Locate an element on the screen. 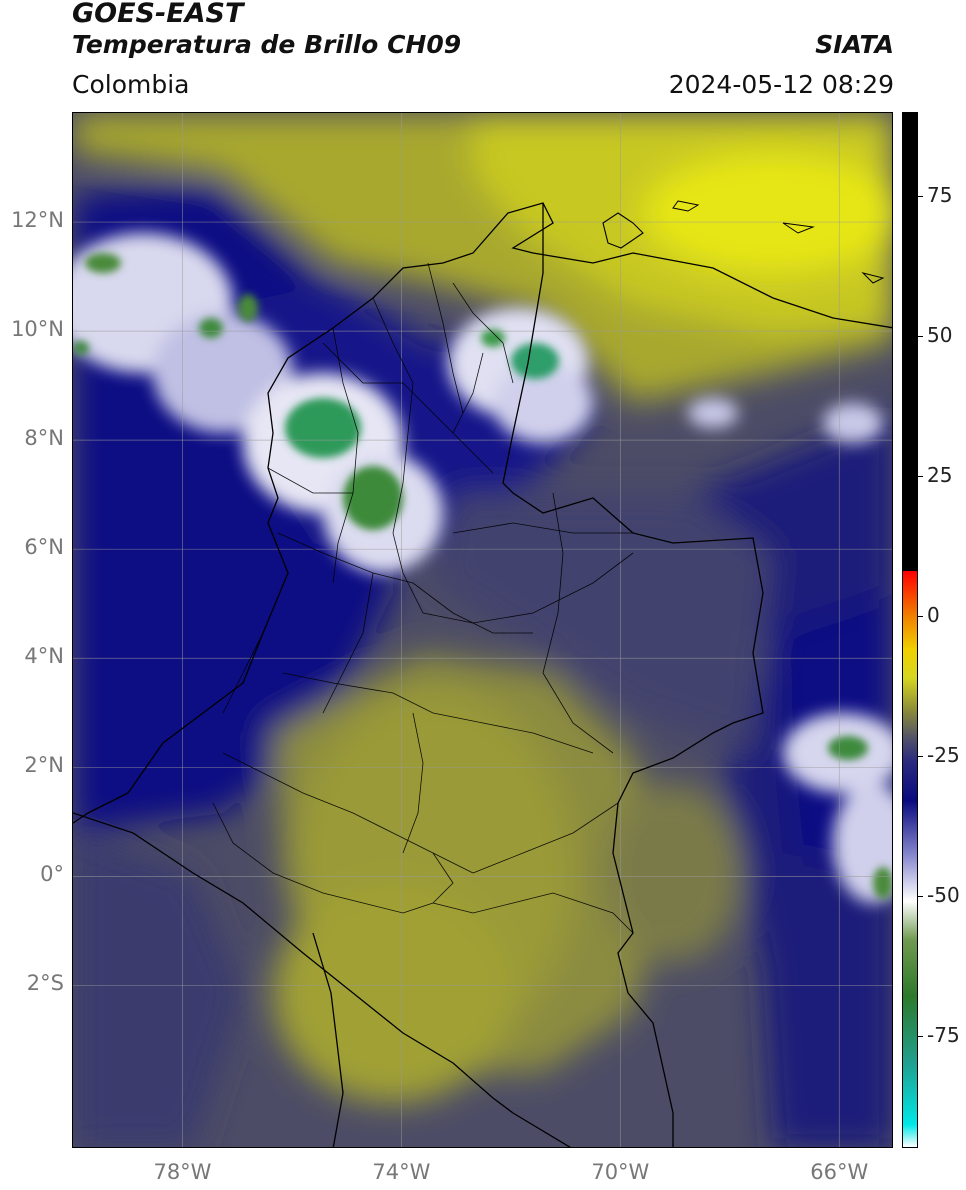  product-title: Temperatura de Brillo CH09 is located at coordinates (267, 44).